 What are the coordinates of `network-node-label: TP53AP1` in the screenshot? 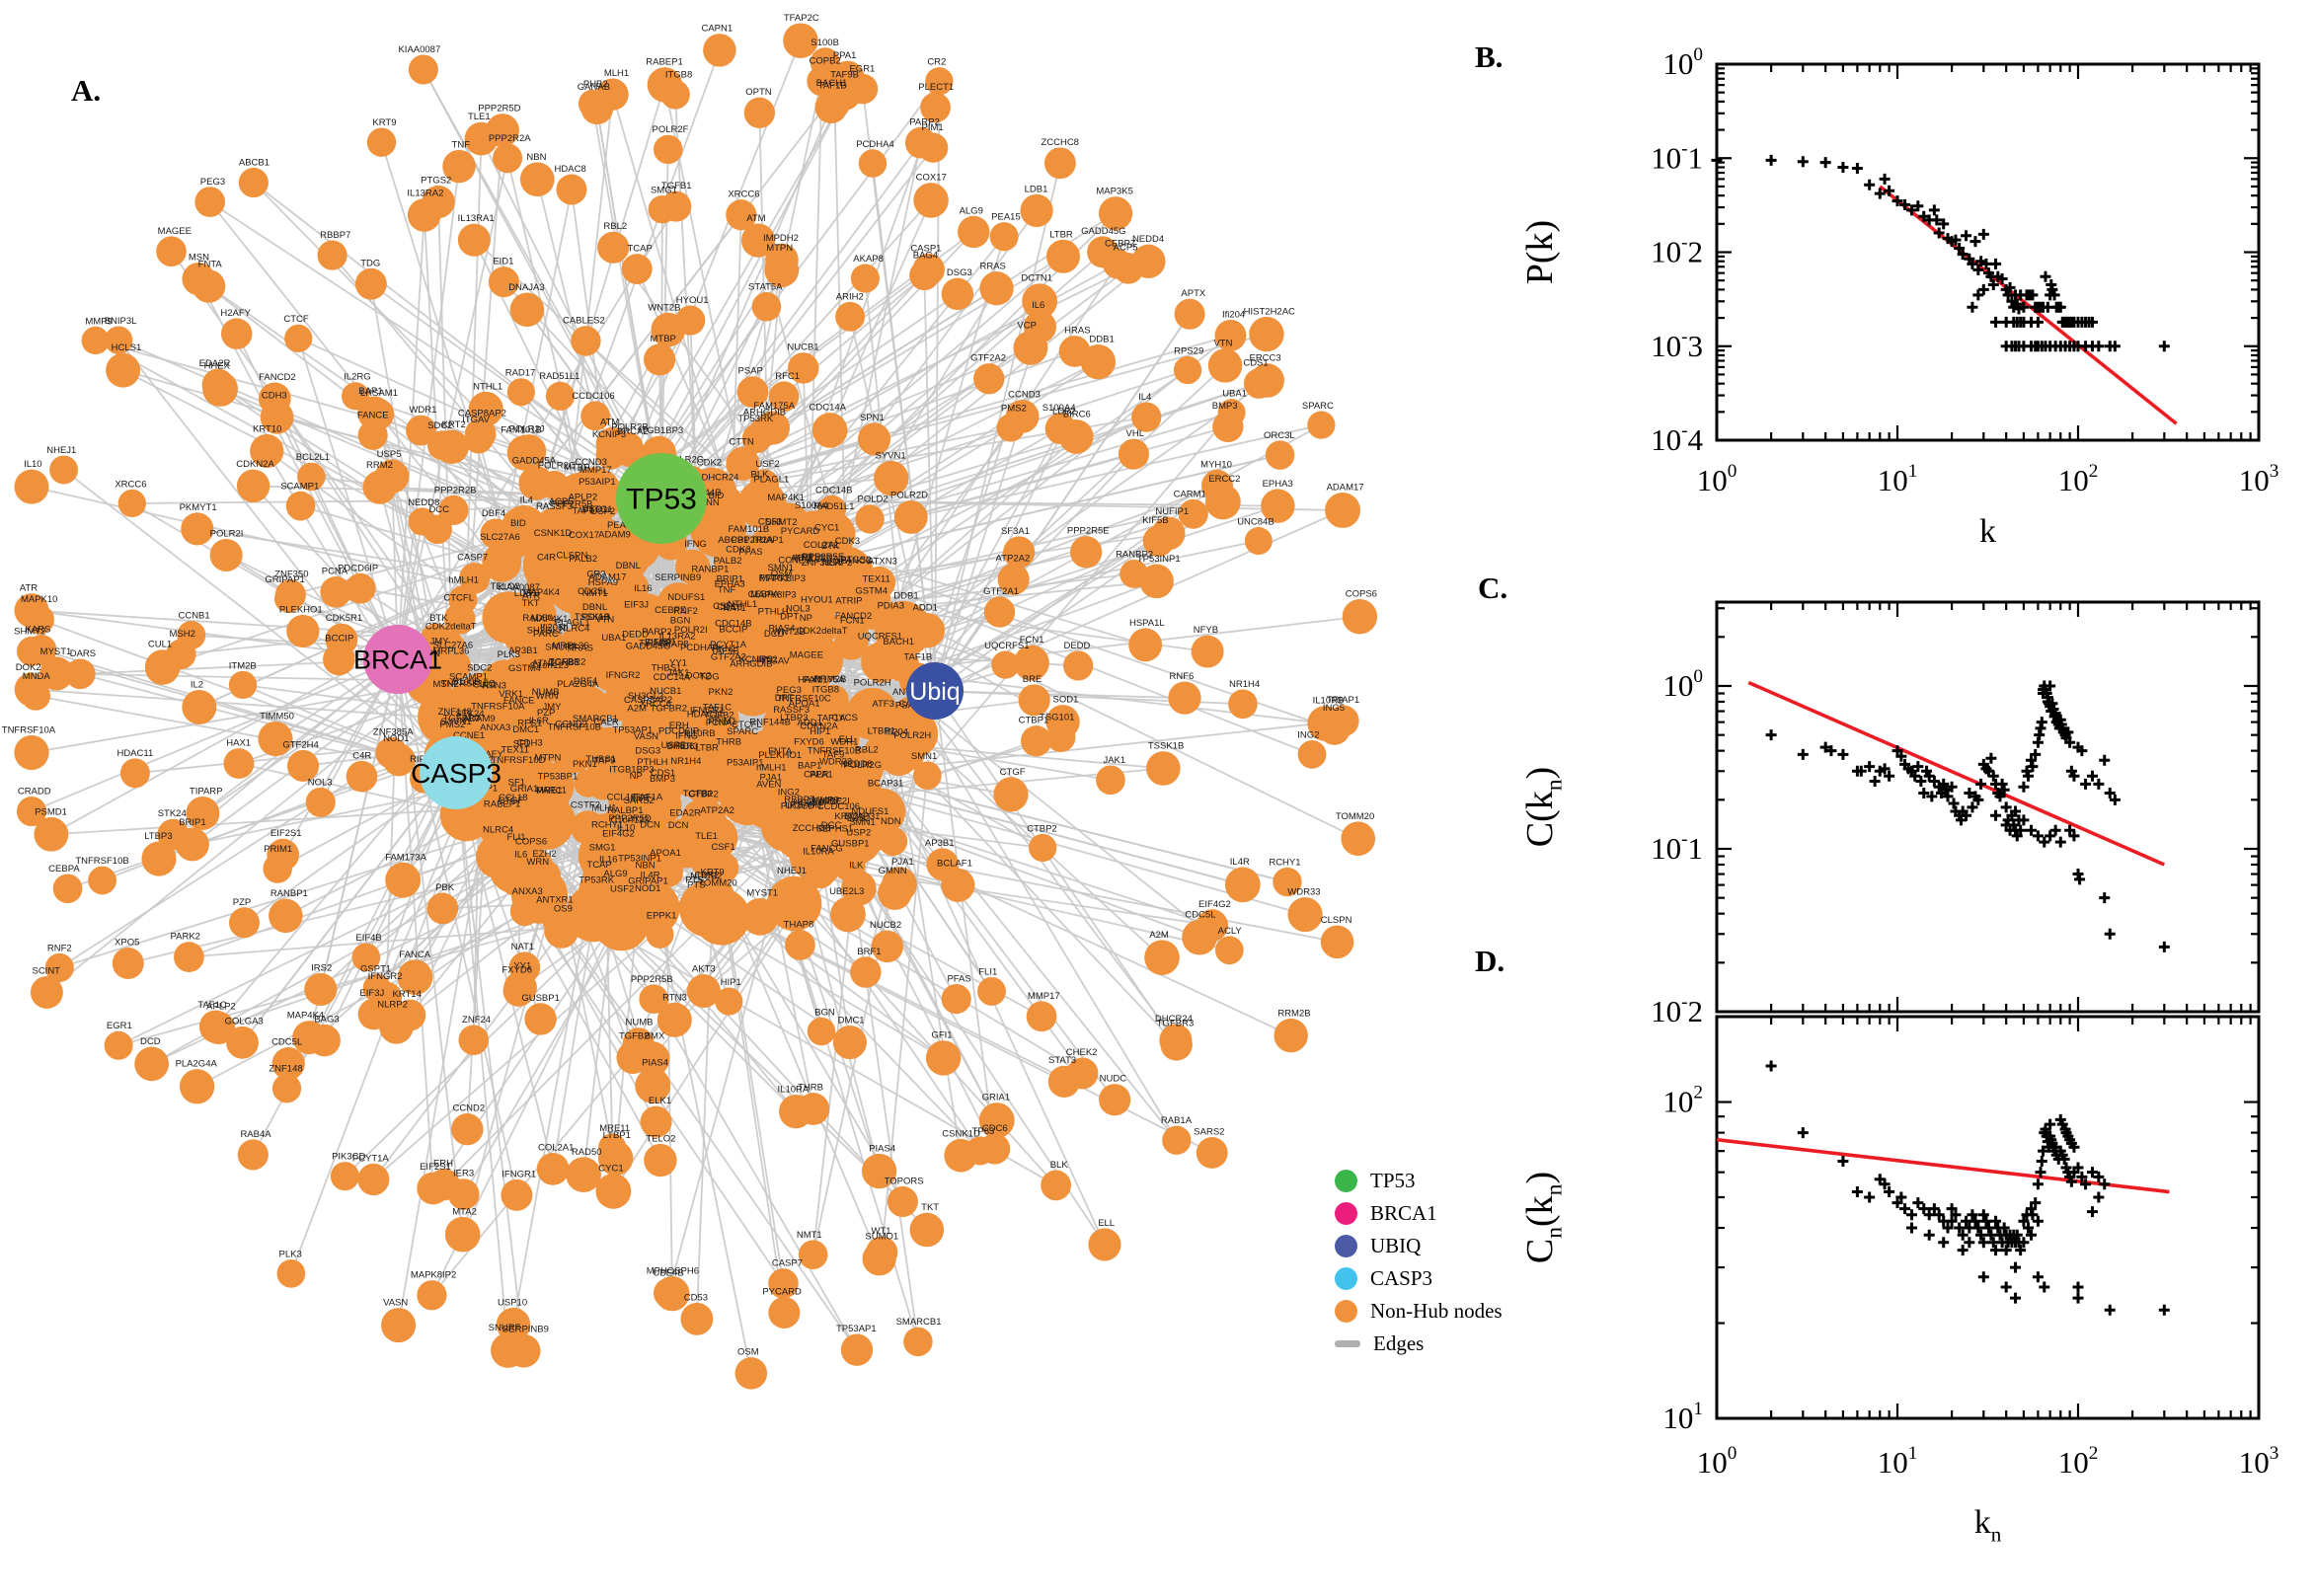 It's located at (856, 1329).